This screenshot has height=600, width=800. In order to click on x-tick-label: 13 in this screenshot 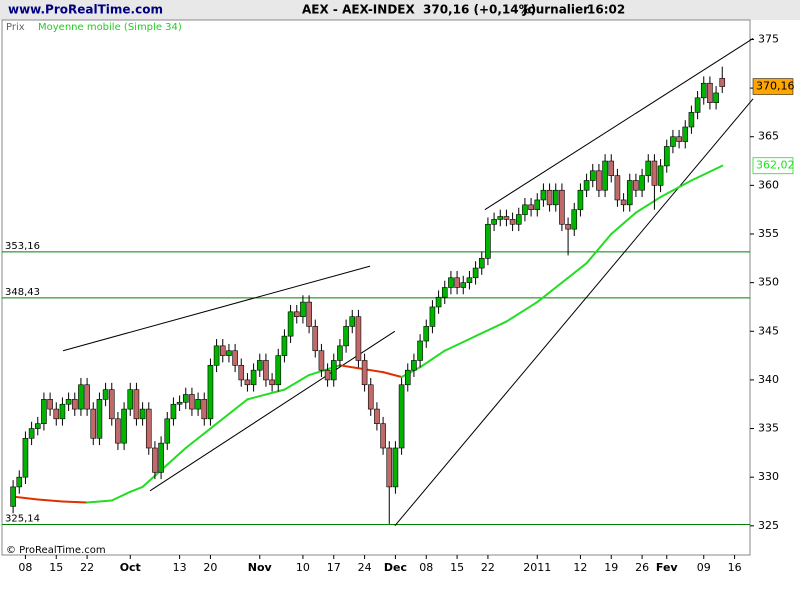, I will do `click(180, 567)`.